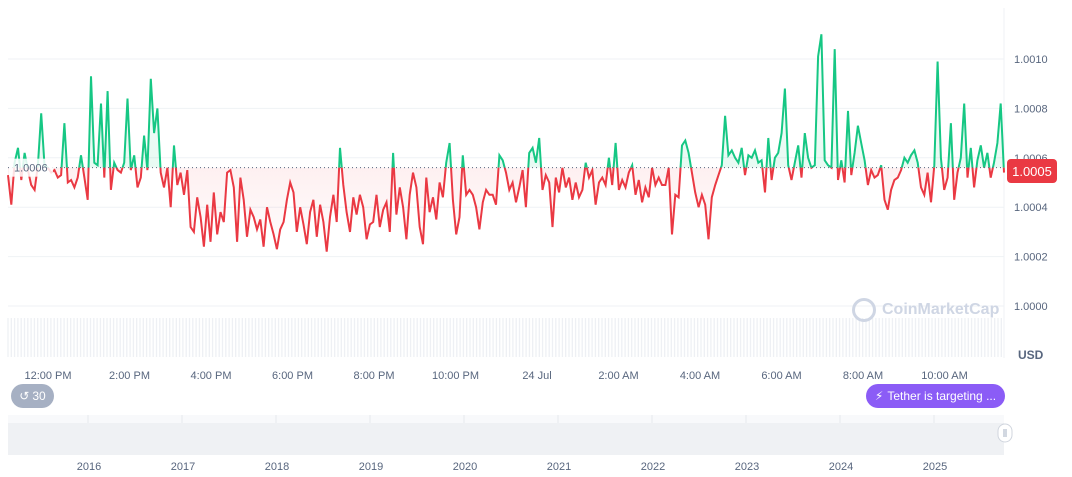 This screenshot has width=1072, height=477. I want to click on navigator-year-label: 2016, so click(89, 467).